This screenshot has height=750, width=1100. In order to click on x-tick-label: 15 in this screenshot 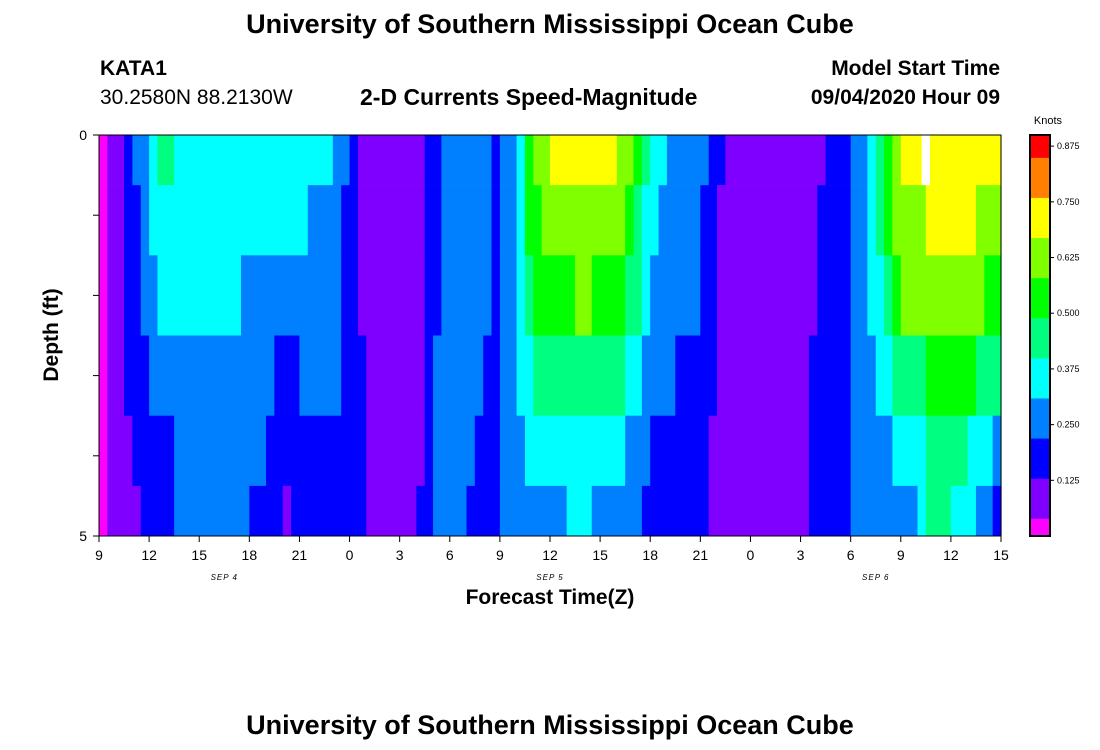, I will do `click(199, 555)`.